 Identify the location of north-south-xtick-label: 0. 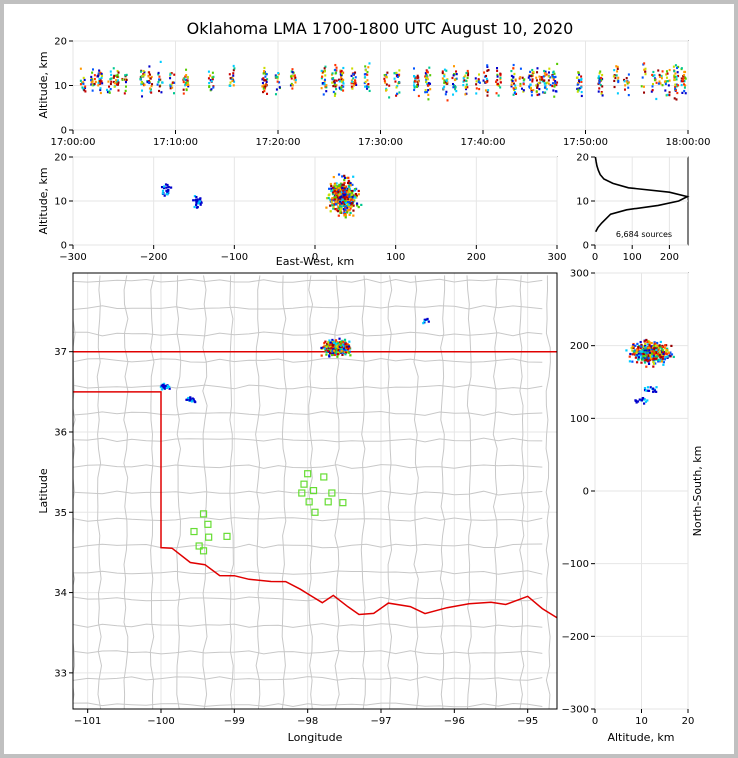
(595, 721).